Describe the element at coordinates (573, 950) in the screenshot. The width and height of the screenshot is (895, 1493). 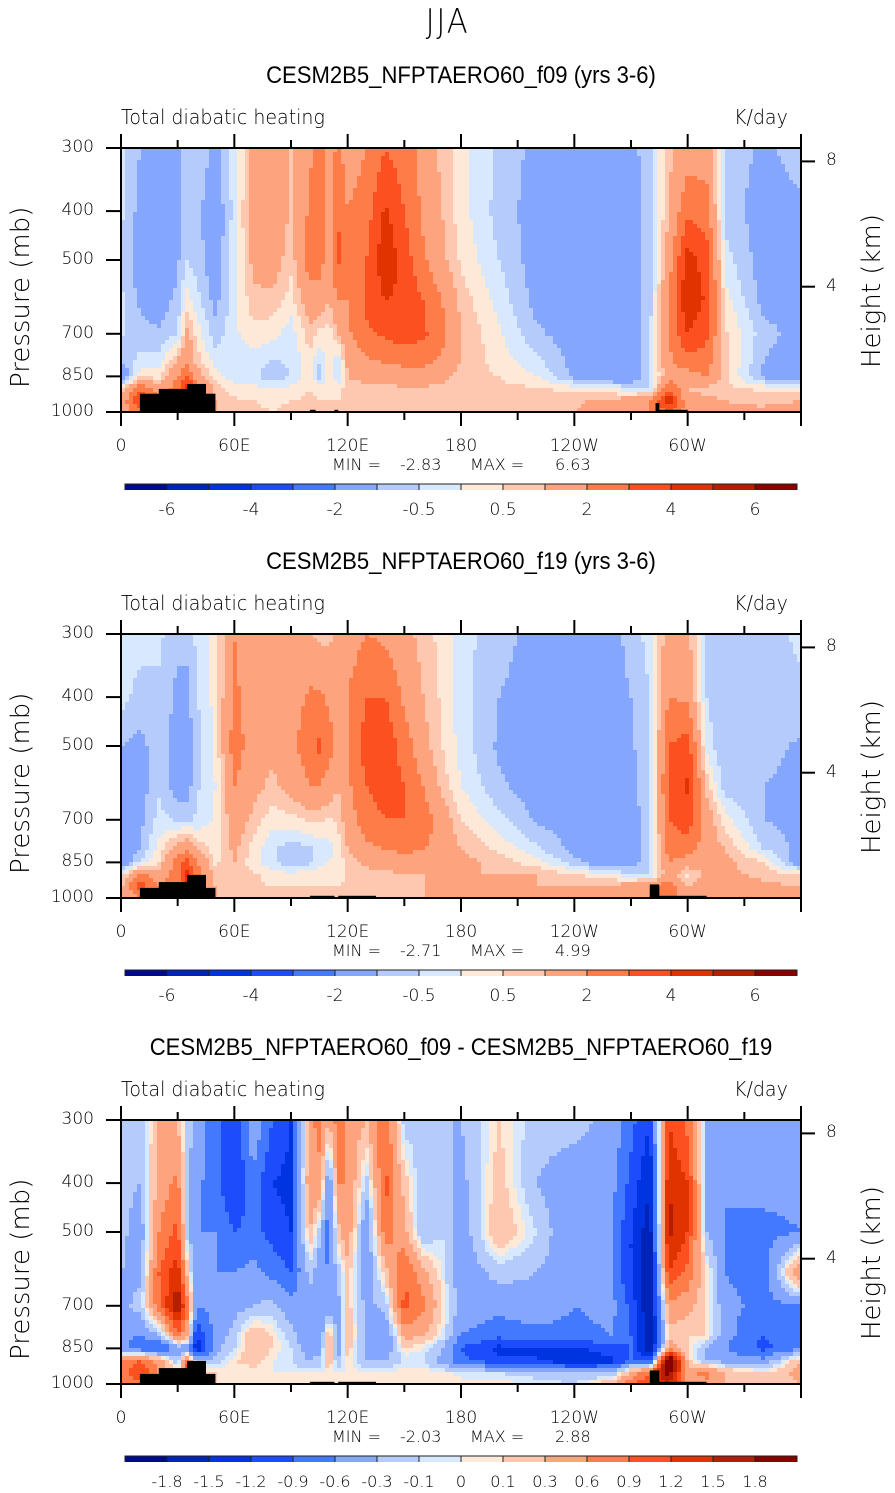
I see `max-value: 4.99` at that location.